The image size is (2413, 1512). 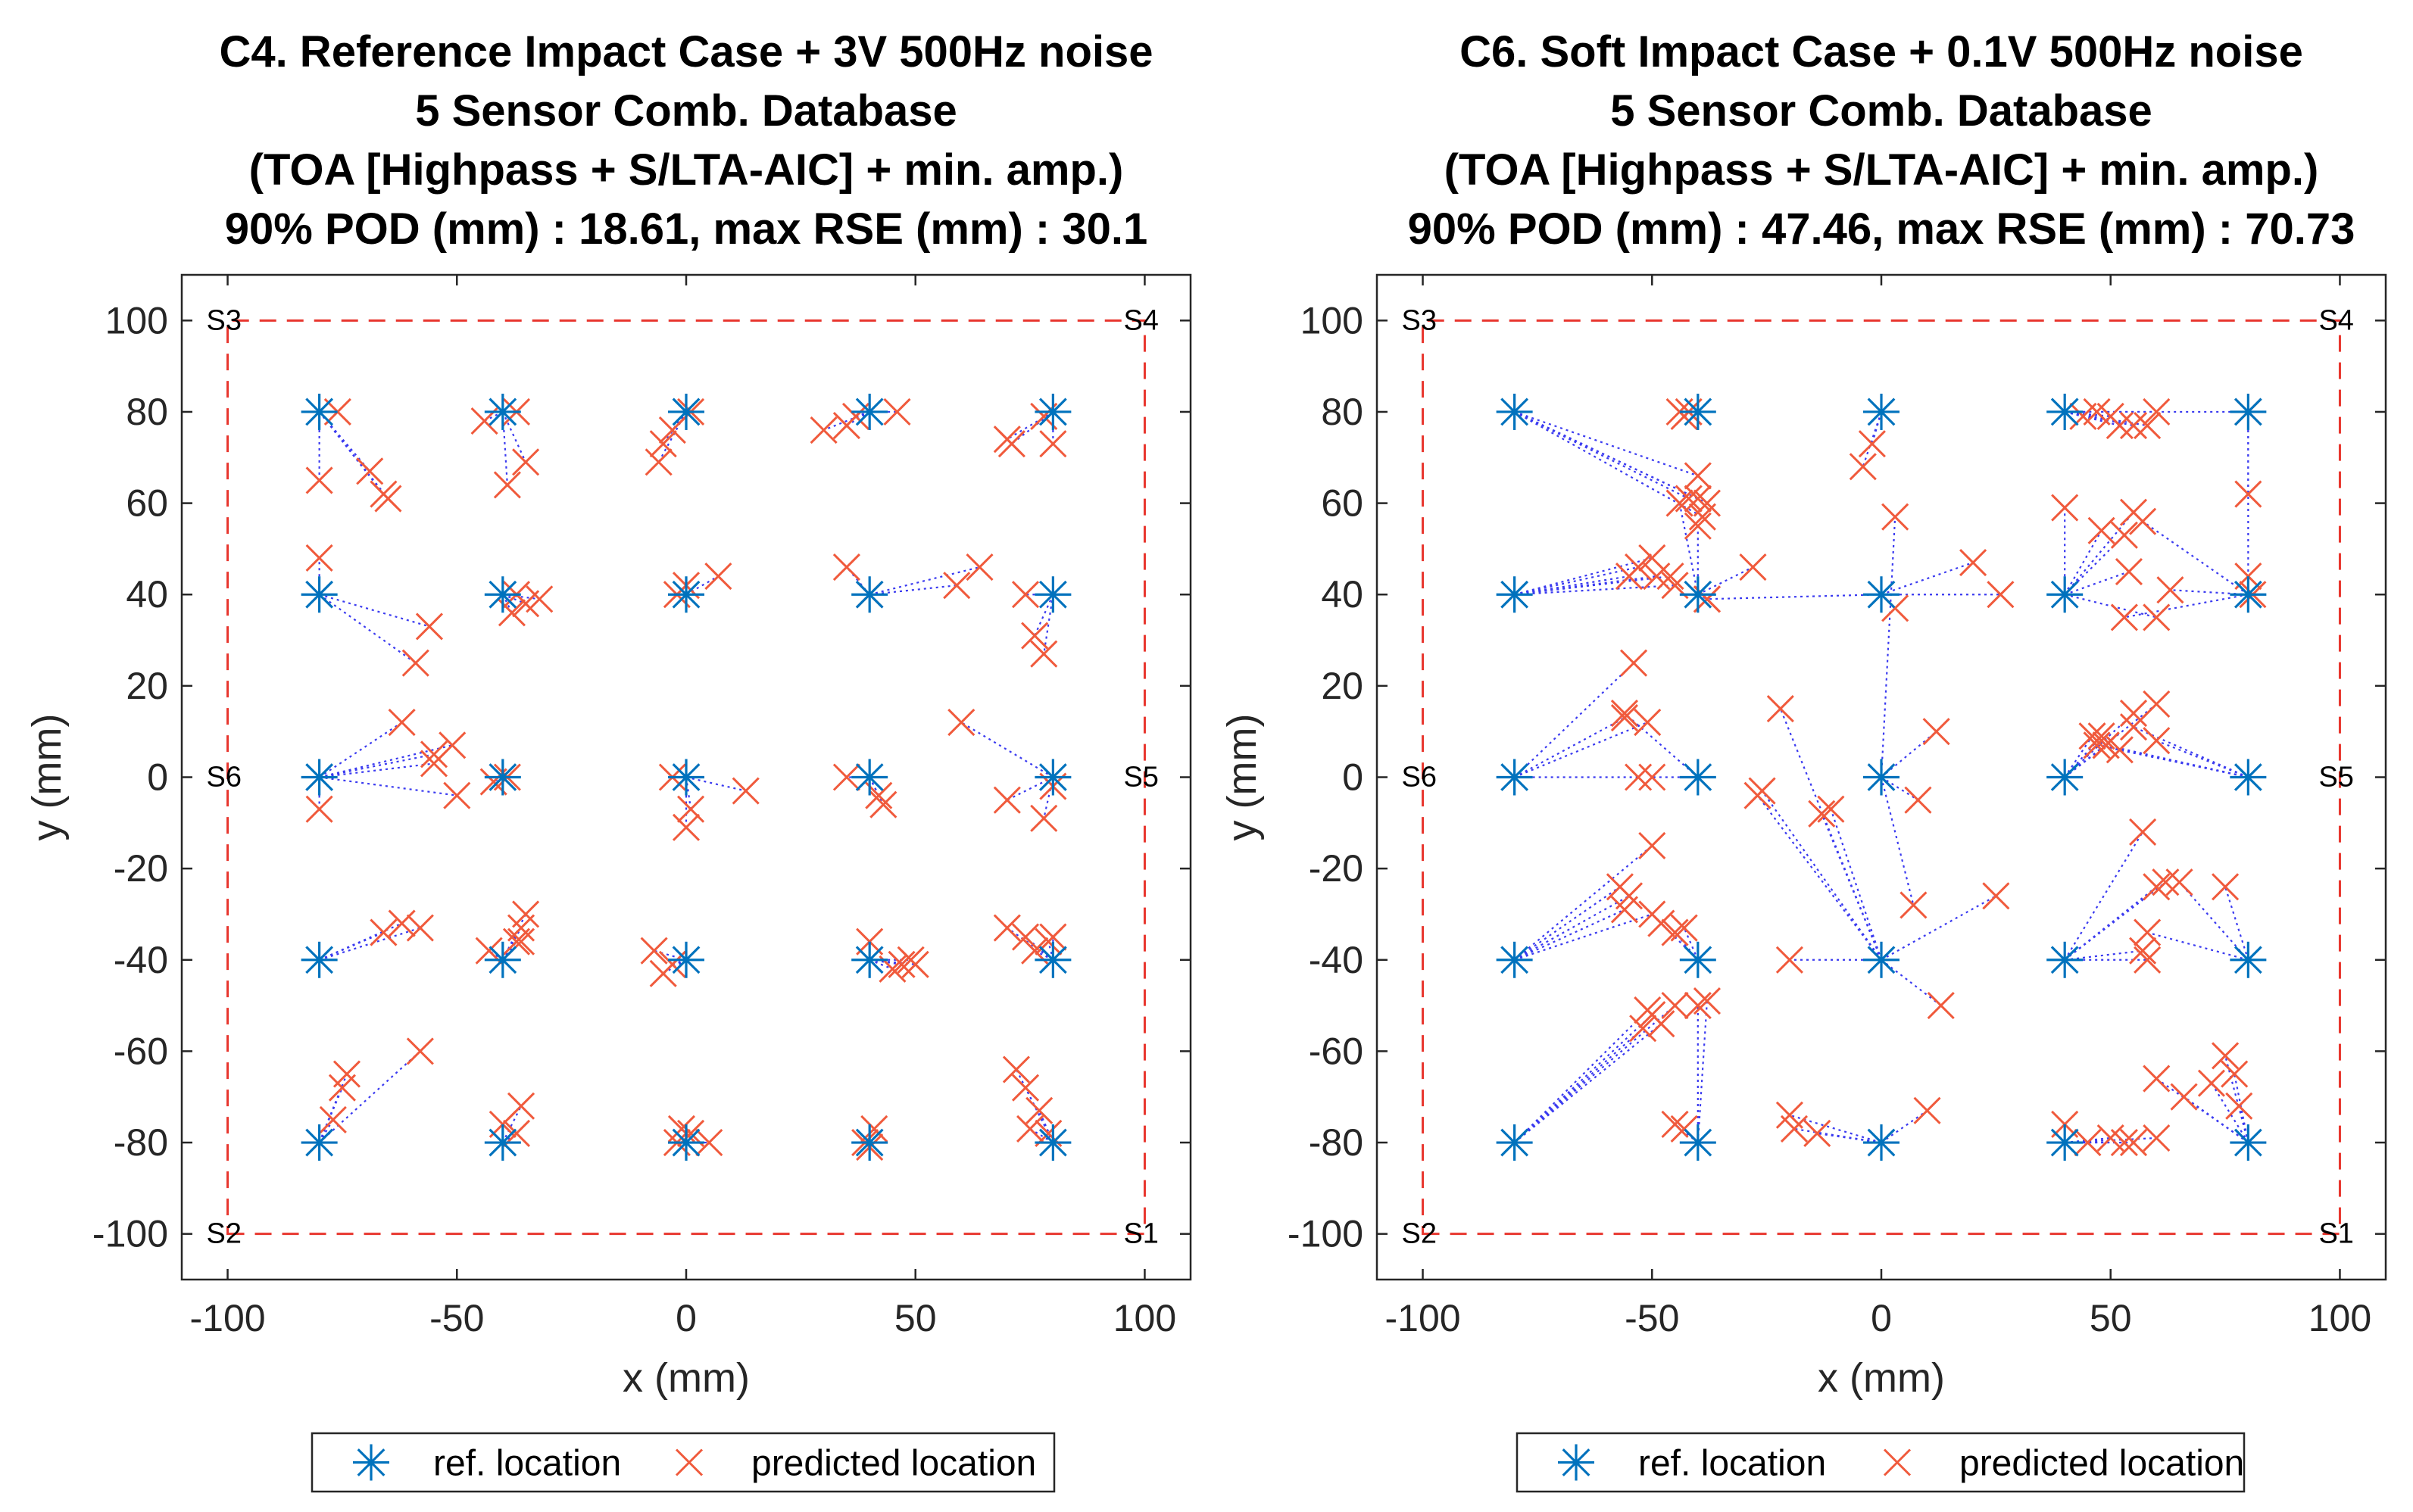 I want to click on sensor-label-s5: S5, so click(x=1140, y=778).